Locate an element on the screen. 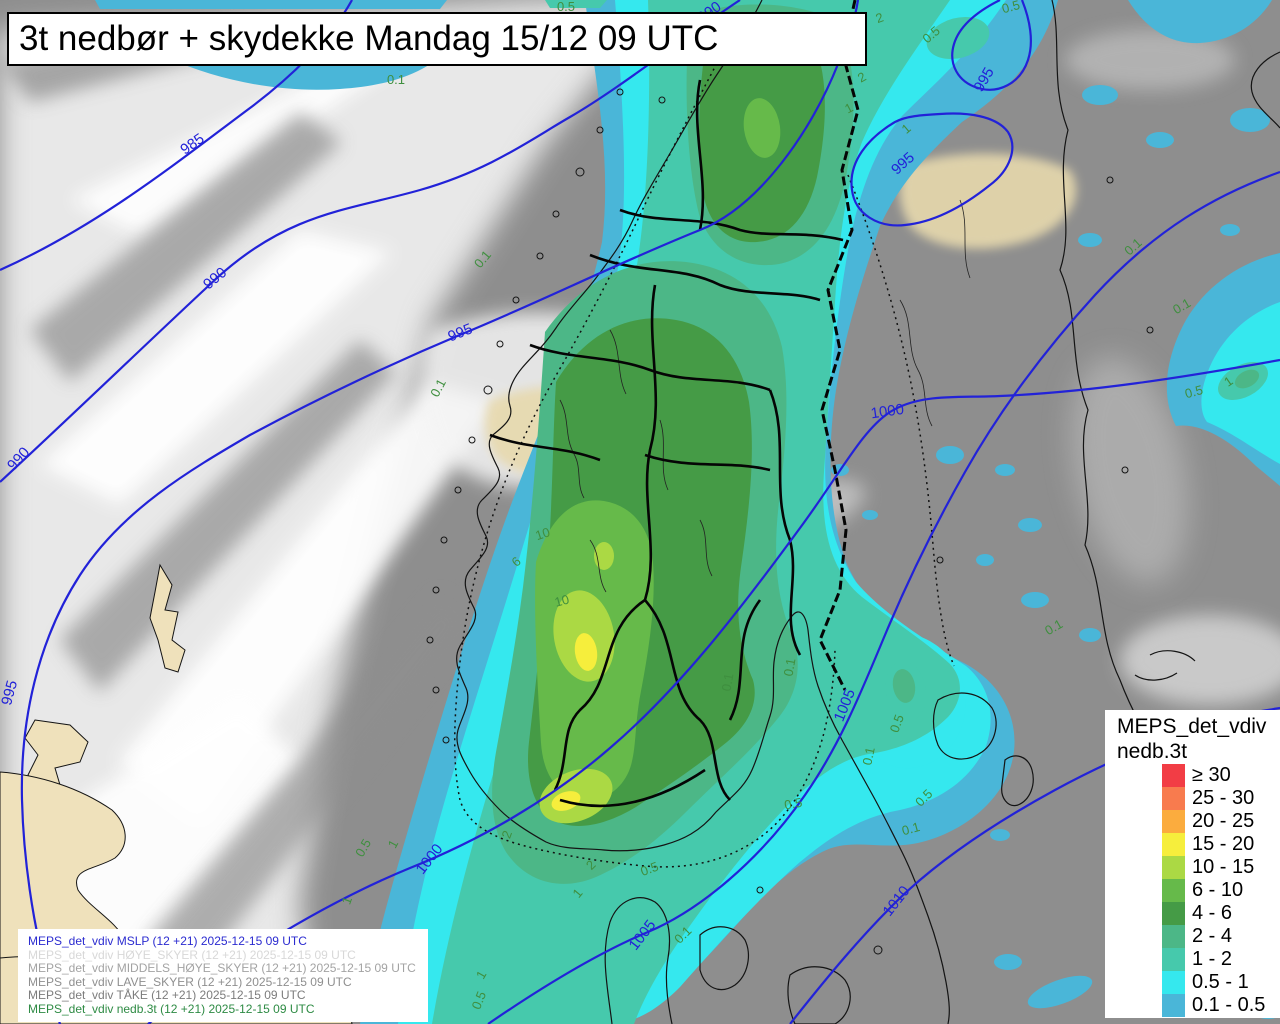 The height and width of the screenshot is (1024, 1280). legend-item: 0.1 - 0.5 is located at coordinates (1198, 1005).